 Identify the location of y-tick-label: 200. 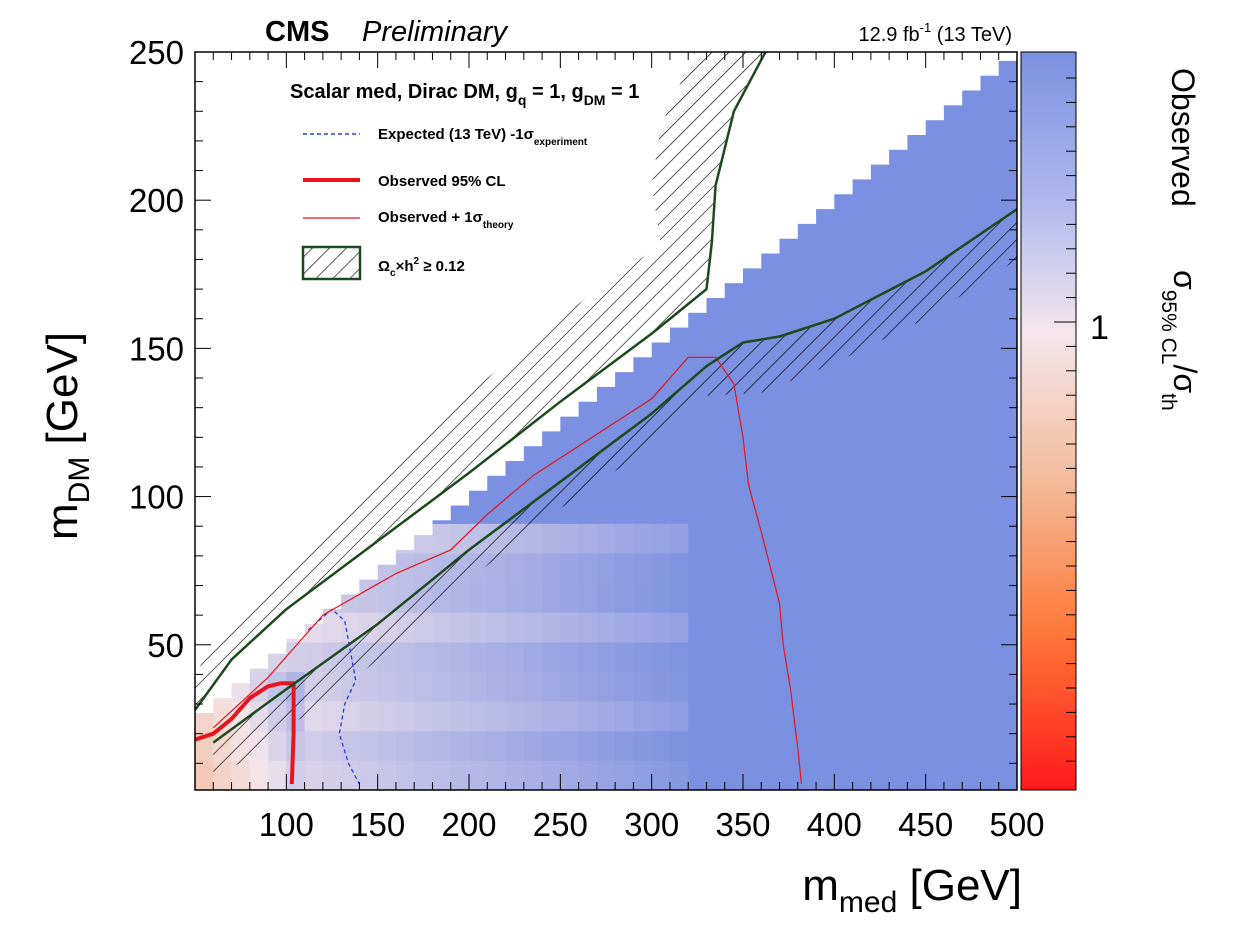
(156, 200).